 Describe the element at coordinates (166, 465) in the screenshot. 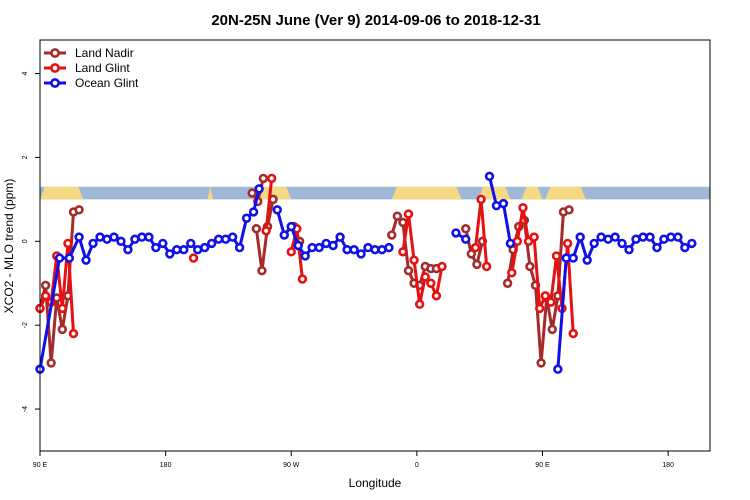

I see `x-tick-label-1: 180` at that location.